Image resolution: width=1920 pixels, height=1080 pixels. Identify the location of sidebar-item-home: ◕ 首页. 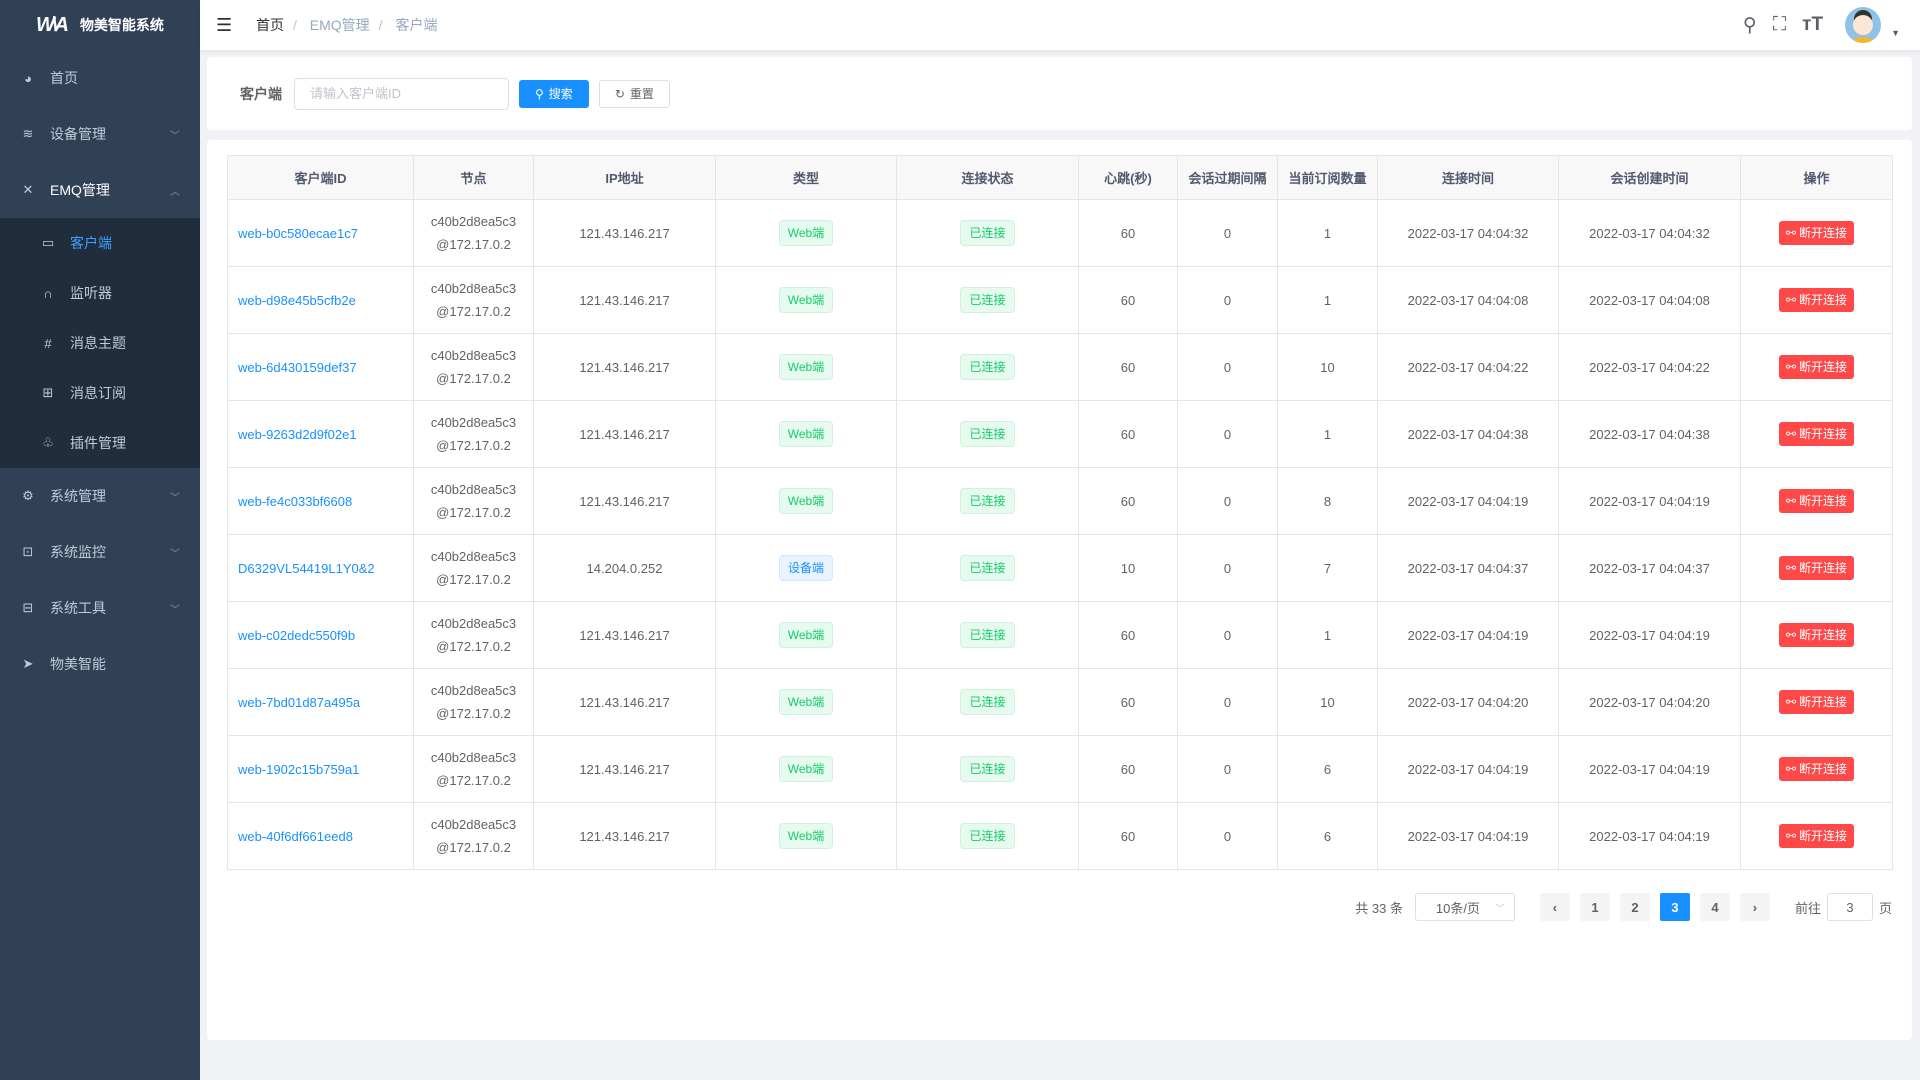
(100, 78).